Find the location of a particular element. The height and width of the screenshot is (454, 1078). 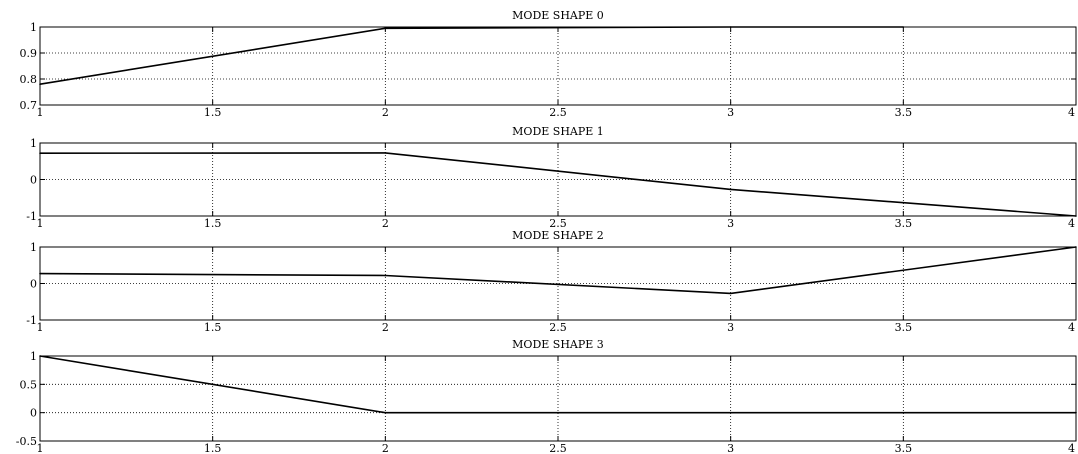

subplot-title: MODE SHAPE 0 is located at coordinates (558, 15).